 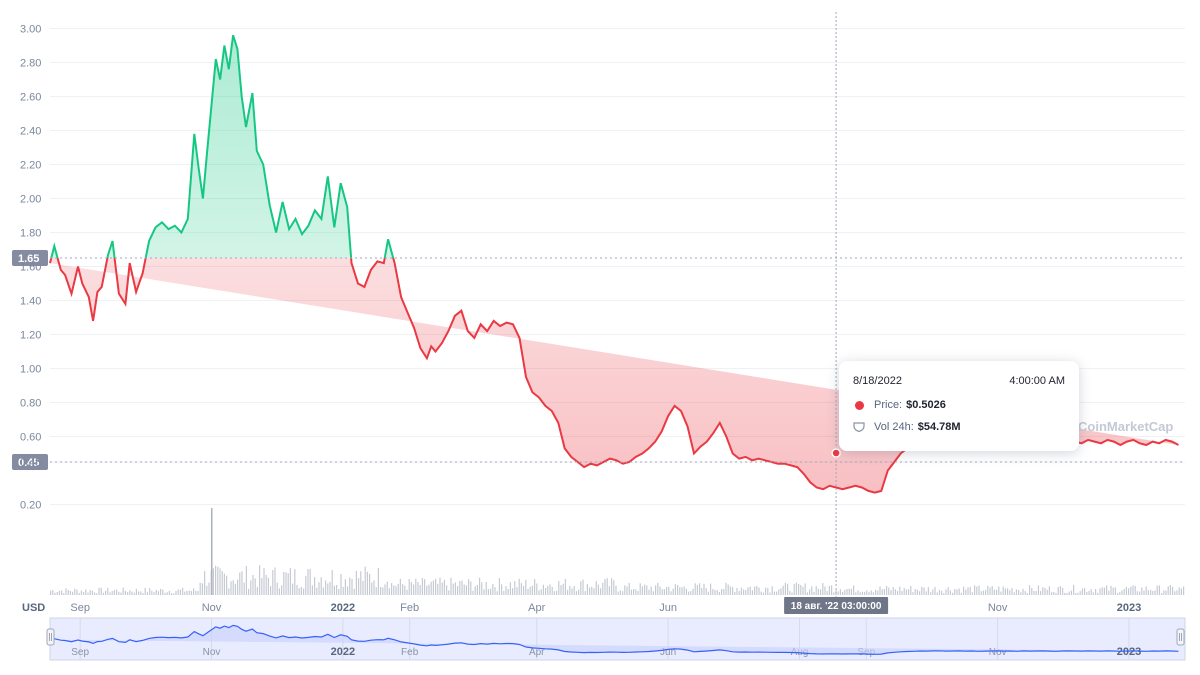 I want to click on x-tick-label: Nov, so click(x=212, y=608).